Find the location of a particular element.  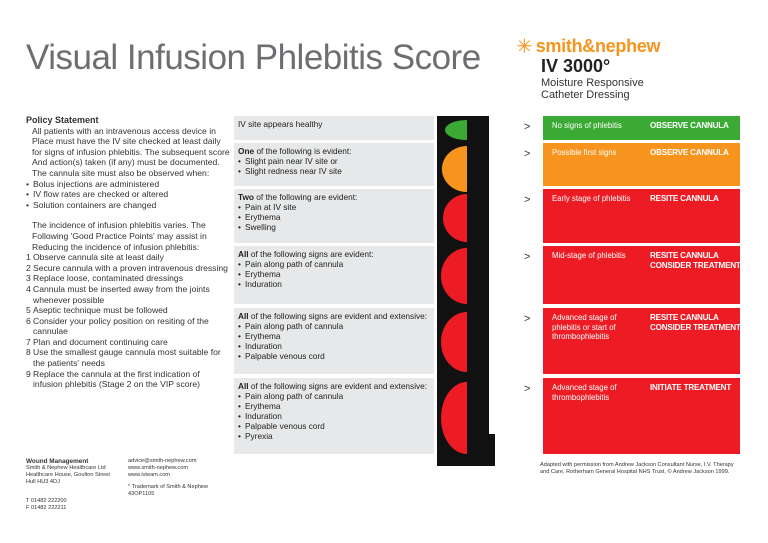

product-subtitle-1: Moisture Responsive is located at coordinates (592, 83).